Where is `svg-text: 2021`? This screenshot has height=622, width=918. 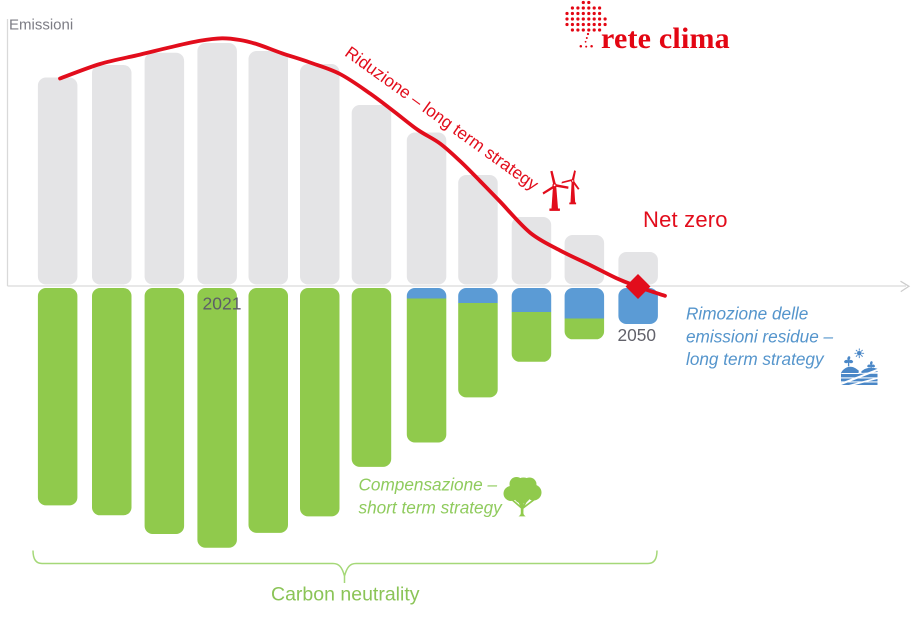 svg-text: 2021 is located at coordinates (222, 304).